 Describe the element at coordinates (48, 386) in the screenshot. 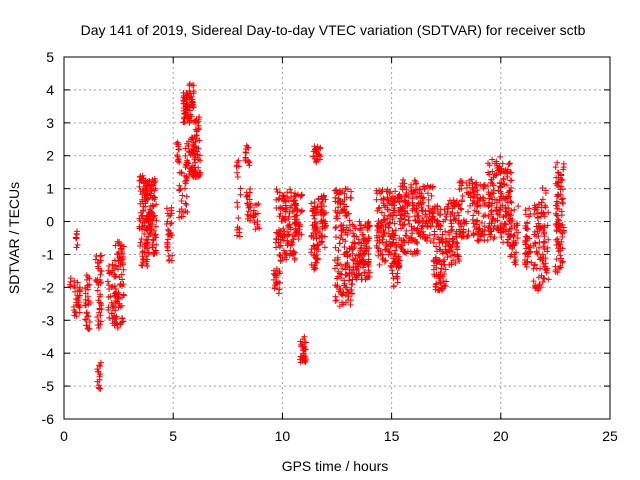

I see `y-tick-label: -5` at that location.